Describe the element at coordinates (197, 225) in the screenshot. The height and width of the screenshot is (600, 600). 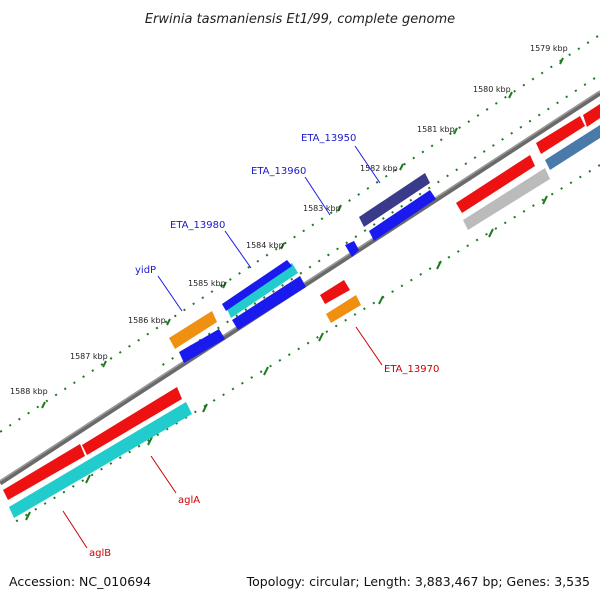
I see `gene-label-ETA_13980: ETA_13980` at that location.